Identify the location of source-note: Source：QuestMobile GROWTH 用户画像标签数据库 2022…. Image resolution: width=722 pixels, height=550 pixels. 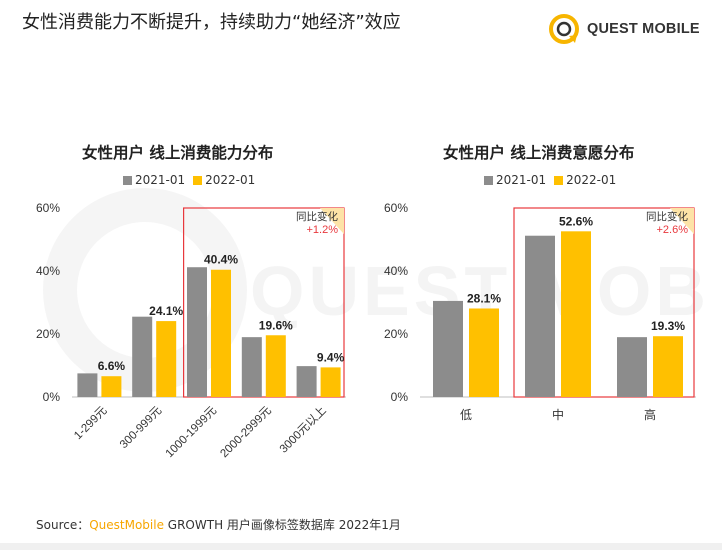
(218, 524).